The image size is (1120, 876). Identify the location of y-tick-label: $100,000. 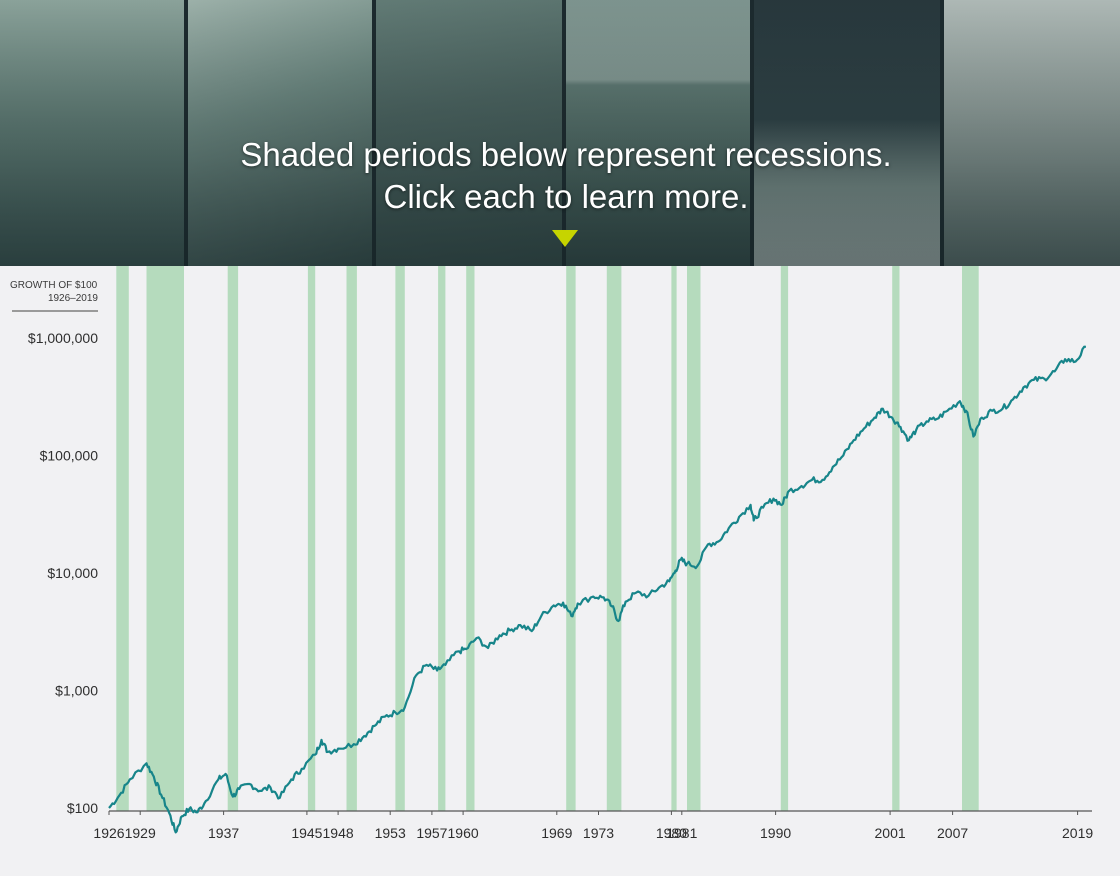
(69, 456).